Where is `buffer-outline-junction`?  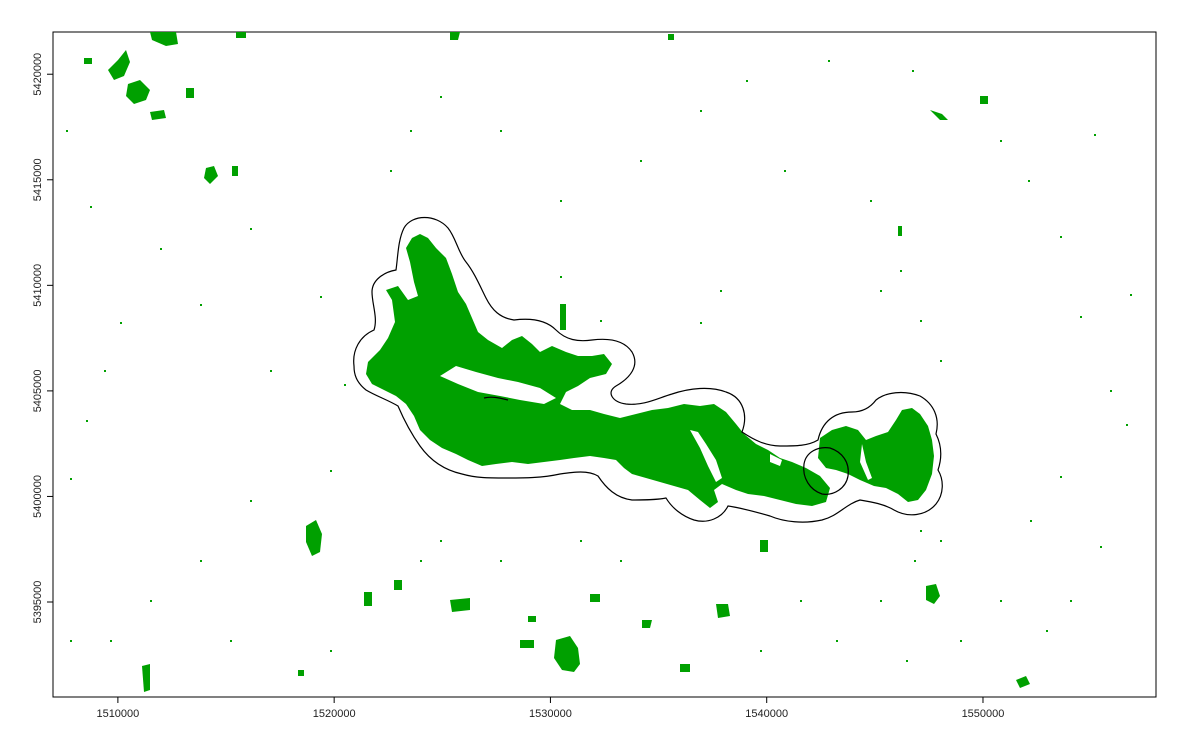 buffer-outline-junction is located at coordinates (826, 471).